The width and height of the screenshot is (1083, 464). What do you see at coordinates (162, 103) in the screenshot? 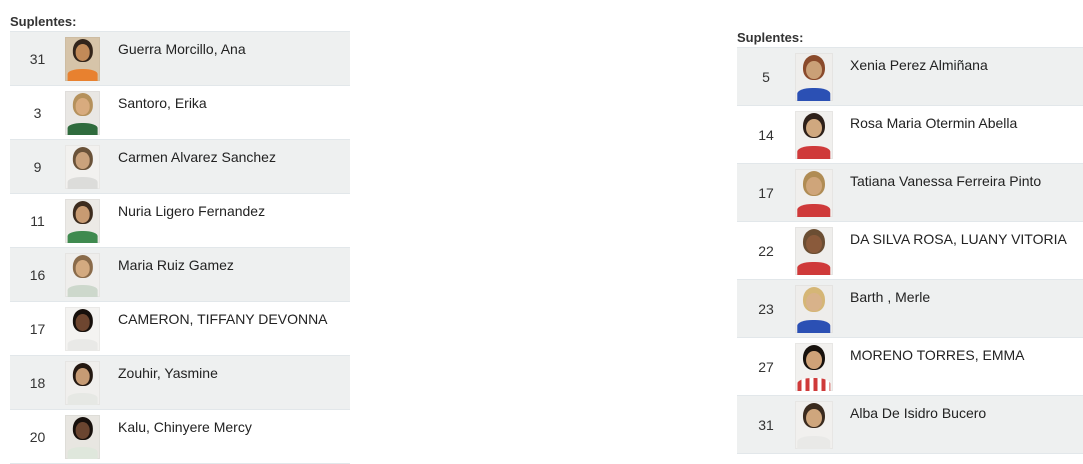
I see `player-name: Santoro, Erika` at bounding box center [162, 103].